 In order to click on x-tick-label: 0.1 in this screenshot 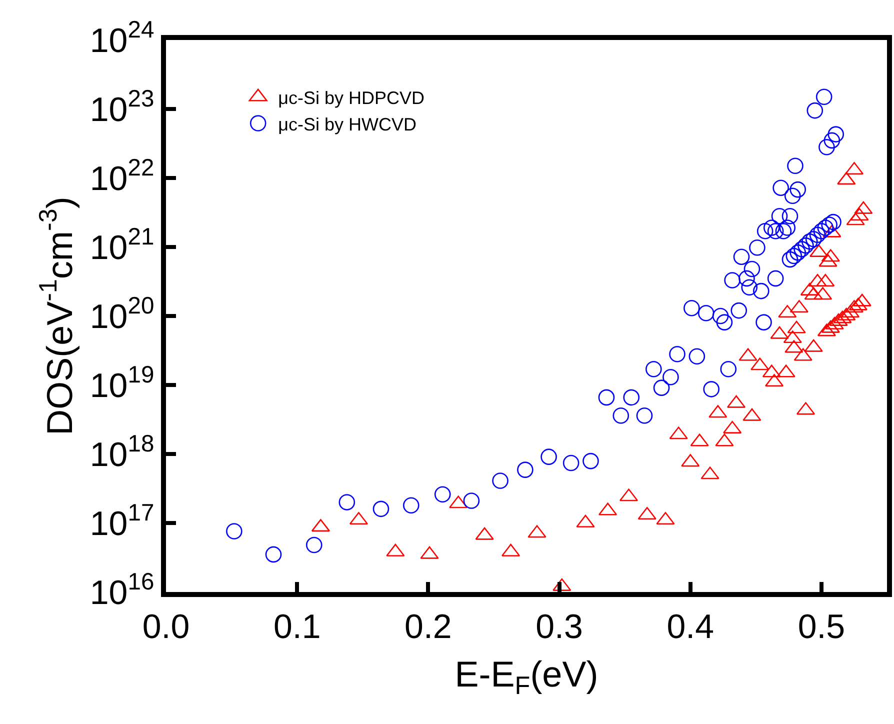, I will do `click(297, 627)`.